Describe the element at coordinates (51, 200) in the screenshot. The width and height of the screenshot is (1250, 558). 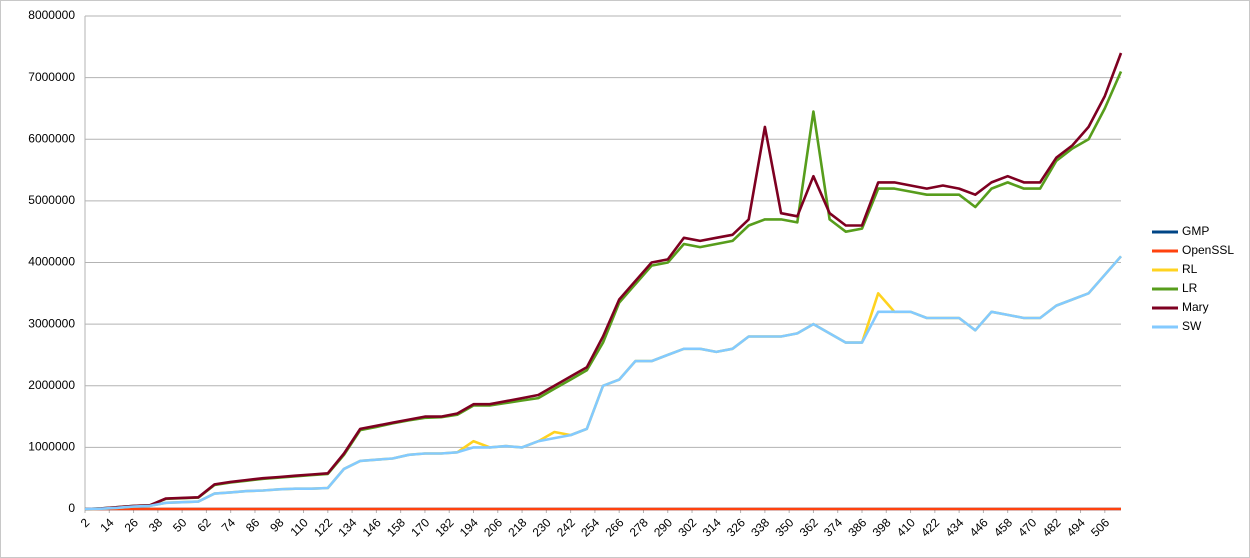
I see `y-tick-label: 5000000` at that location.